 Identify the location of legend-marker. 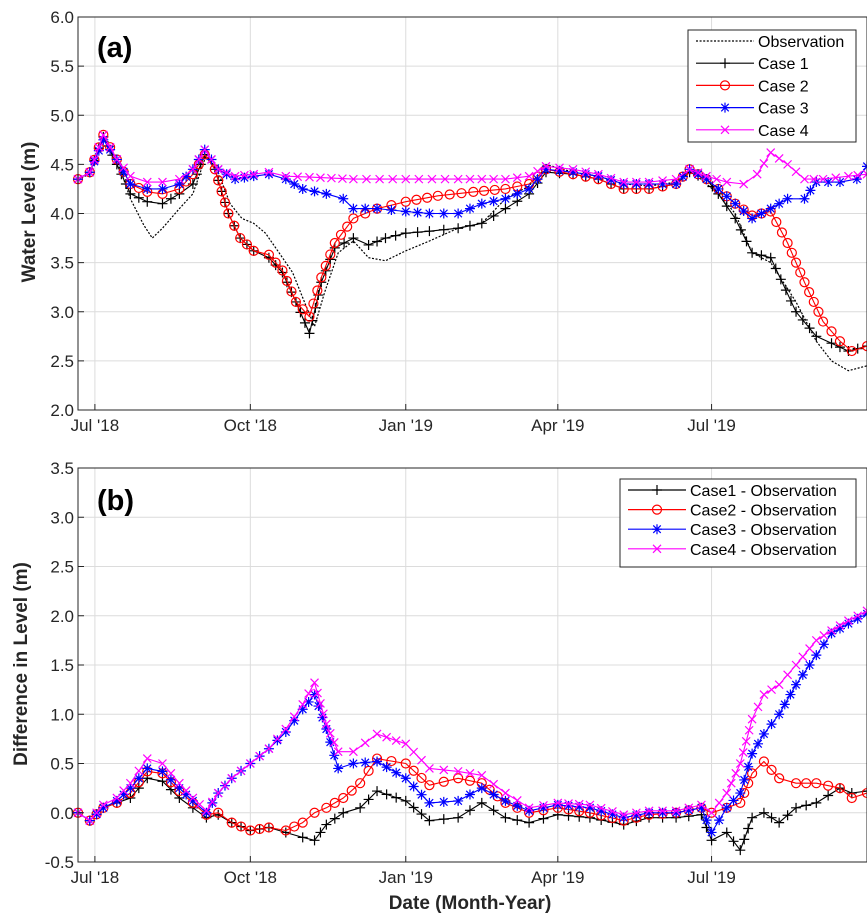
(725, 107).